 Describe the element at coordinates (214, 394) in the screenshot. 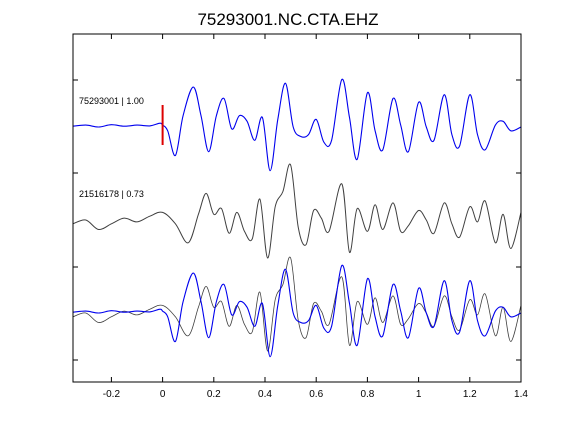

I see `x-tick-label: 0.2` at that location.